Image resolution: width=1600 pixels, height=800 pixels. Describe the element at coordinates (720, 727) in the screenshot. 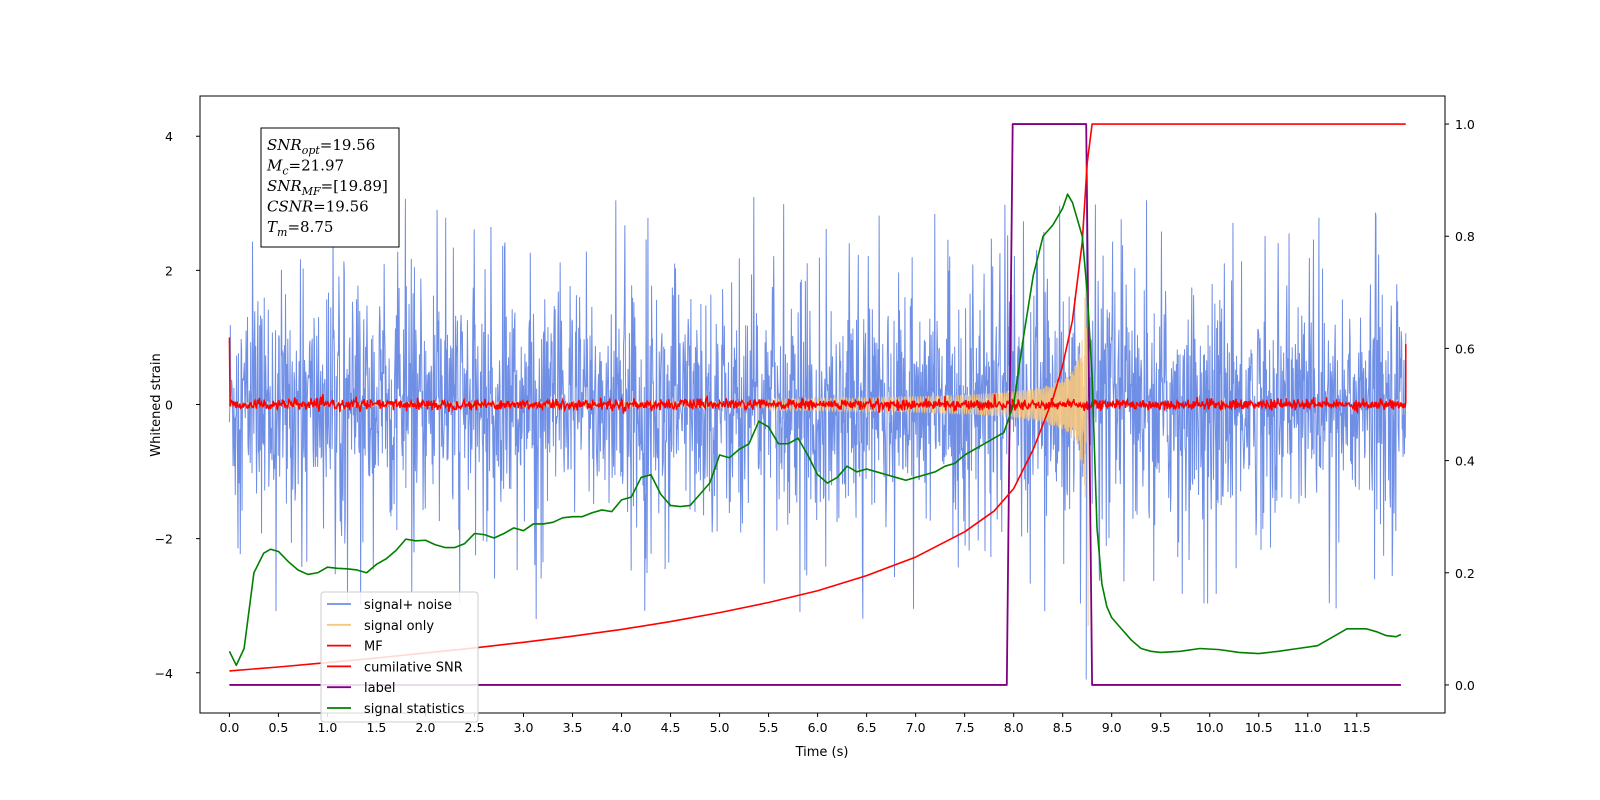

I see `x-tick-label: 5.0` at that location.